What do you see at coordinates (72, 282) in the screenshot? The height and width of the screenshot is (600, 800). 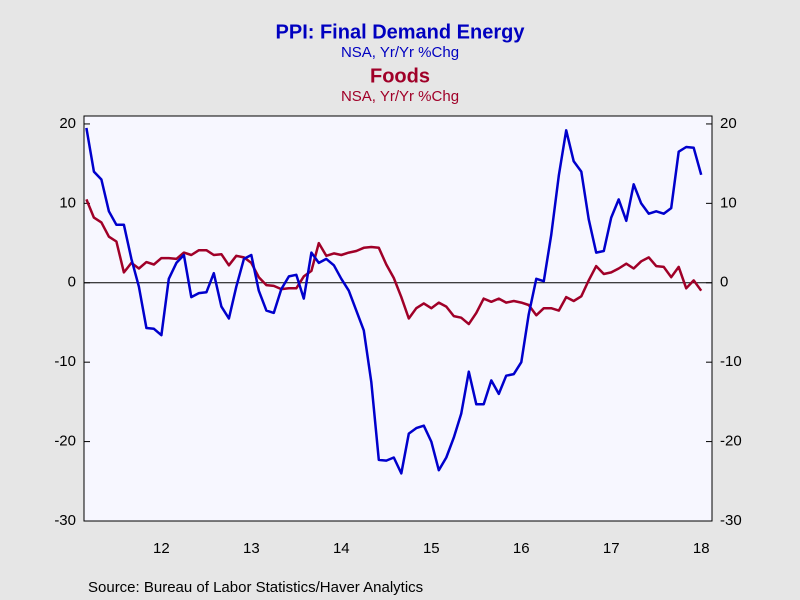 I see `y-tick-label: 0` at bounding box center [72, 282].